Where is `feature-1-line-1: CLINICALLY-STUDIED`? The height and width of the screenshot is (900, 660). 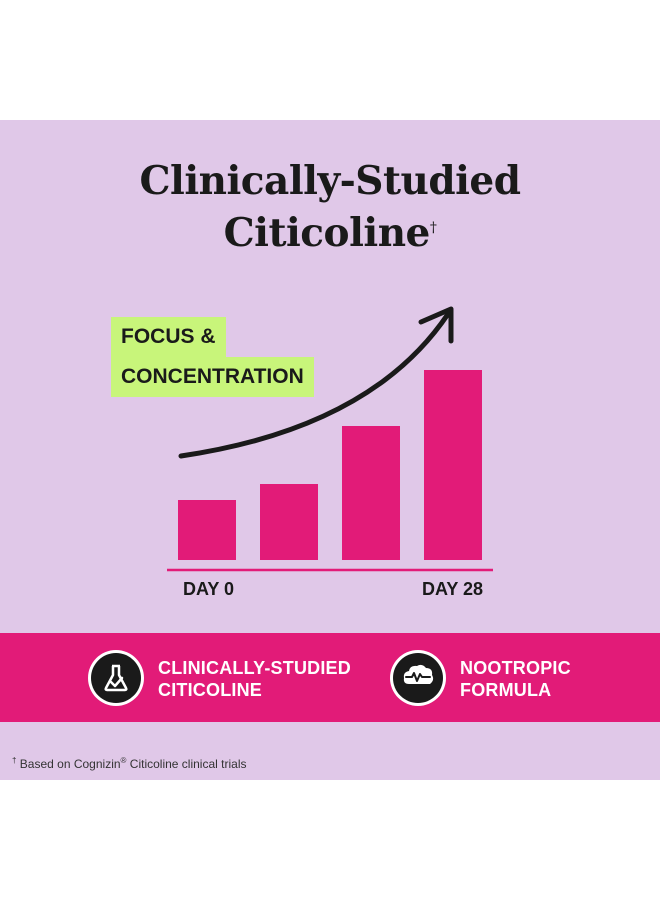 feature-1-line-1: CLINICALLY-STUDIED is located at coordinates (254, 668).